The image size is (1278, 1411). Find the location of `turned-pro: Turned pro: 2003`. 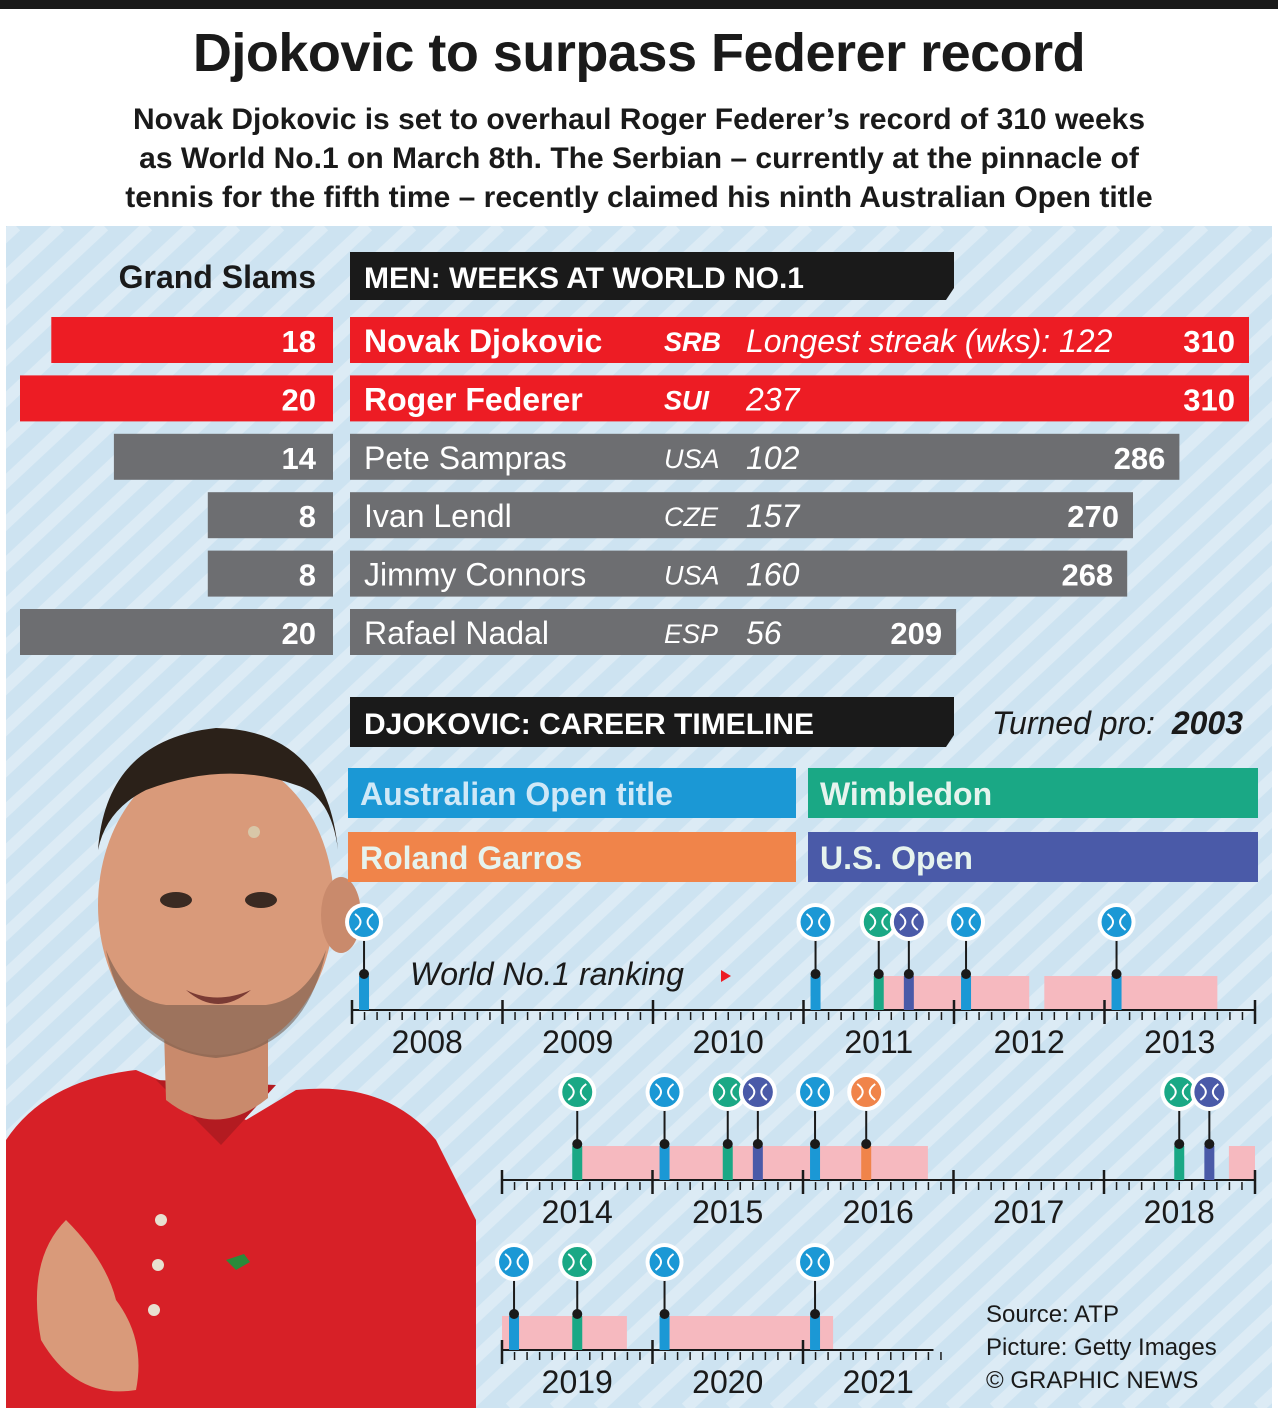

turned-pro: Turned pro: 2003 is located at coordinates (1117, 723).